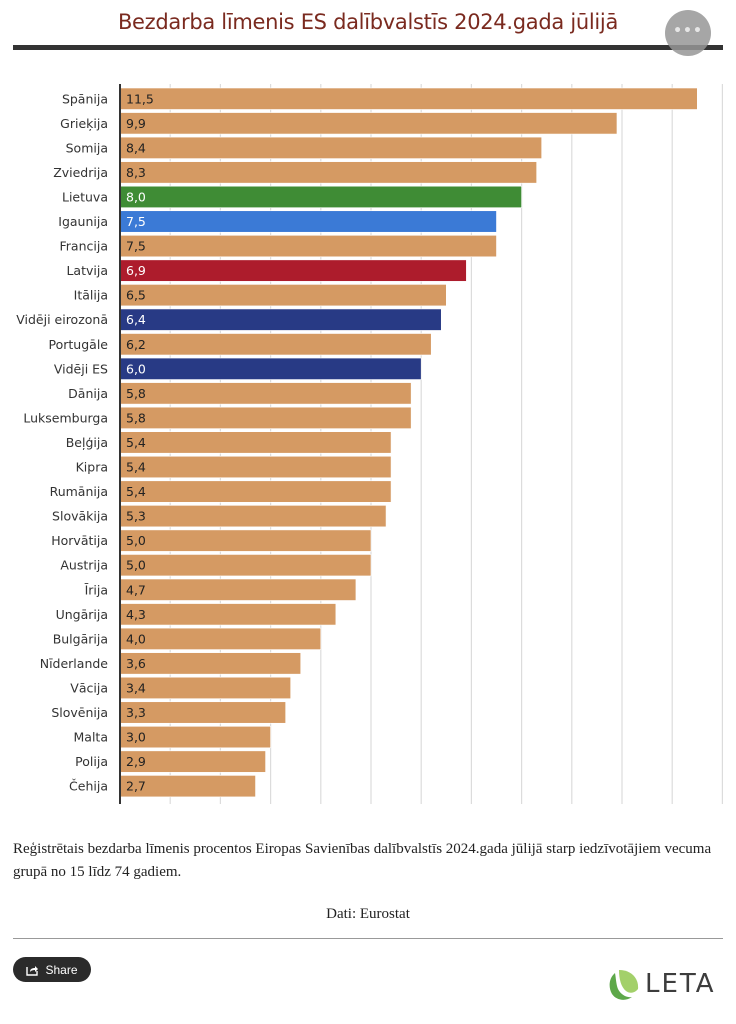 This screenshot has height=1024, width=736. Describe the element at coordinates (87, 147) in the screenshot. I see `category-label: Somija` at that location.